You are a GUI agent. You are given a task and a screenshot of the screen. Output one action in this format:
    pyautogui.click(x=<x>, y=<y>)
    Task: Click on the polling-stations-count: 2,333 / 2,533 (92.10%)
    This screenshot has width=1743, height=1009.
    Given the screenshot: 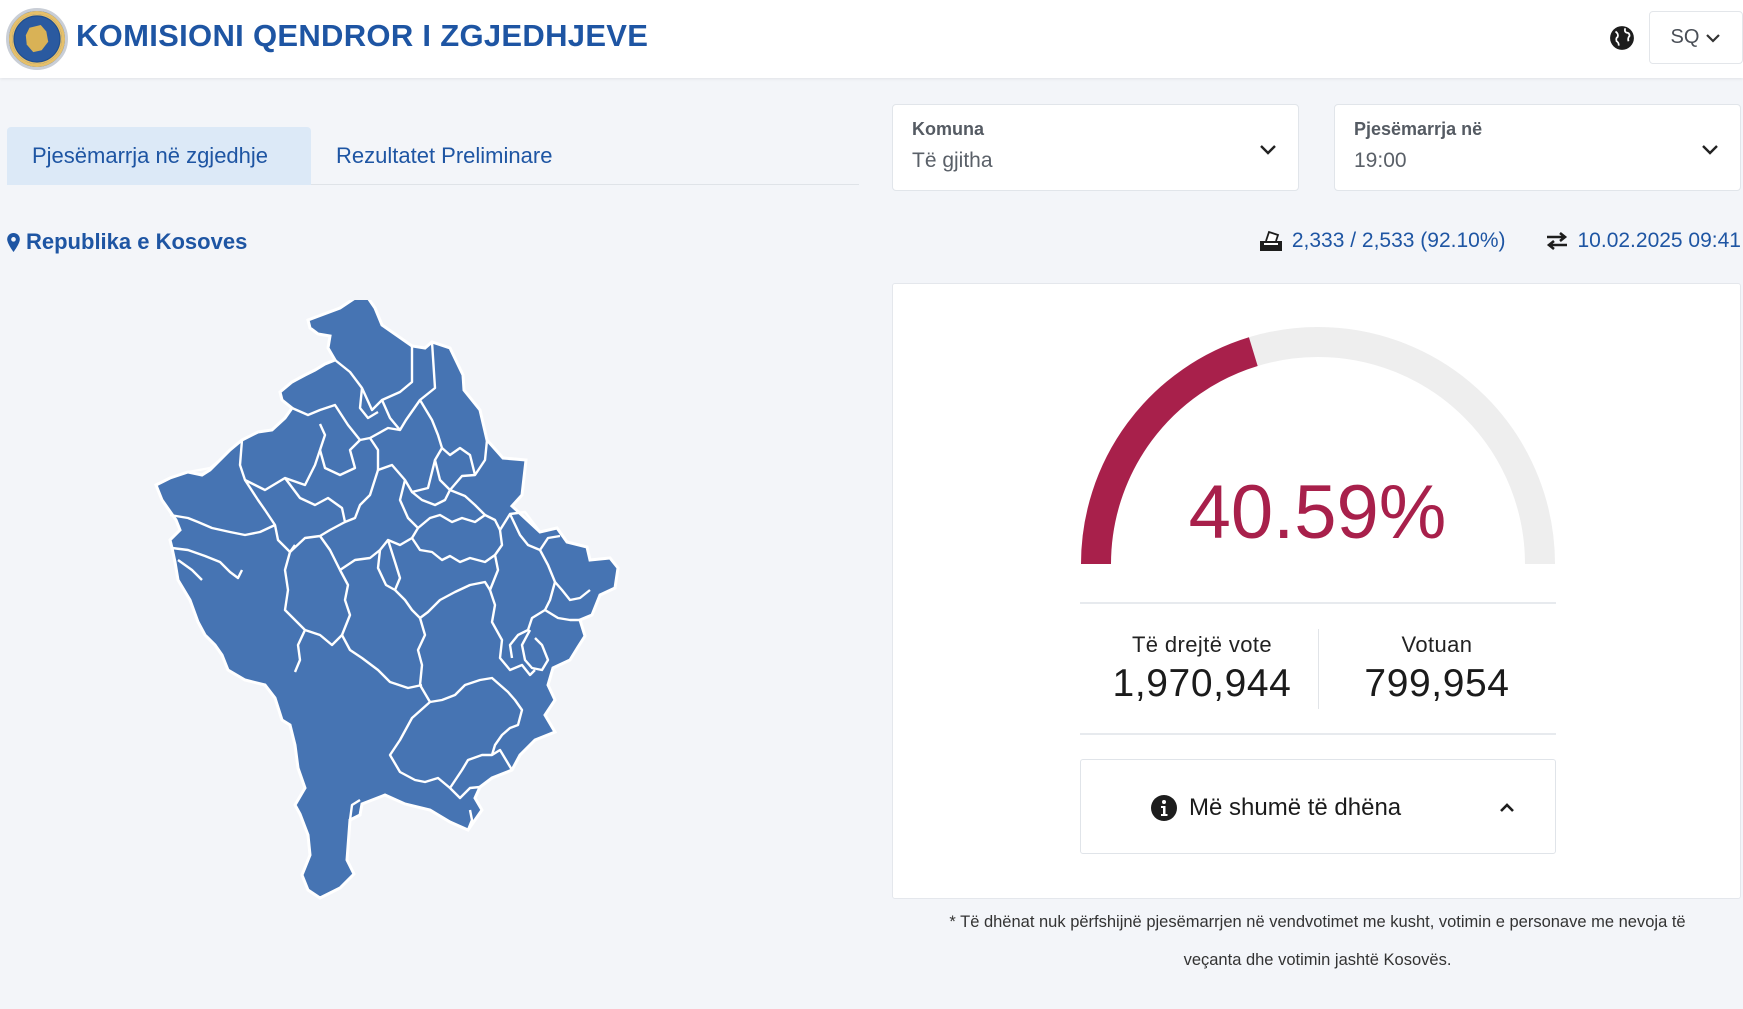 What is the action you would take?
    pyautogui.click(x=1398, y=240)
    